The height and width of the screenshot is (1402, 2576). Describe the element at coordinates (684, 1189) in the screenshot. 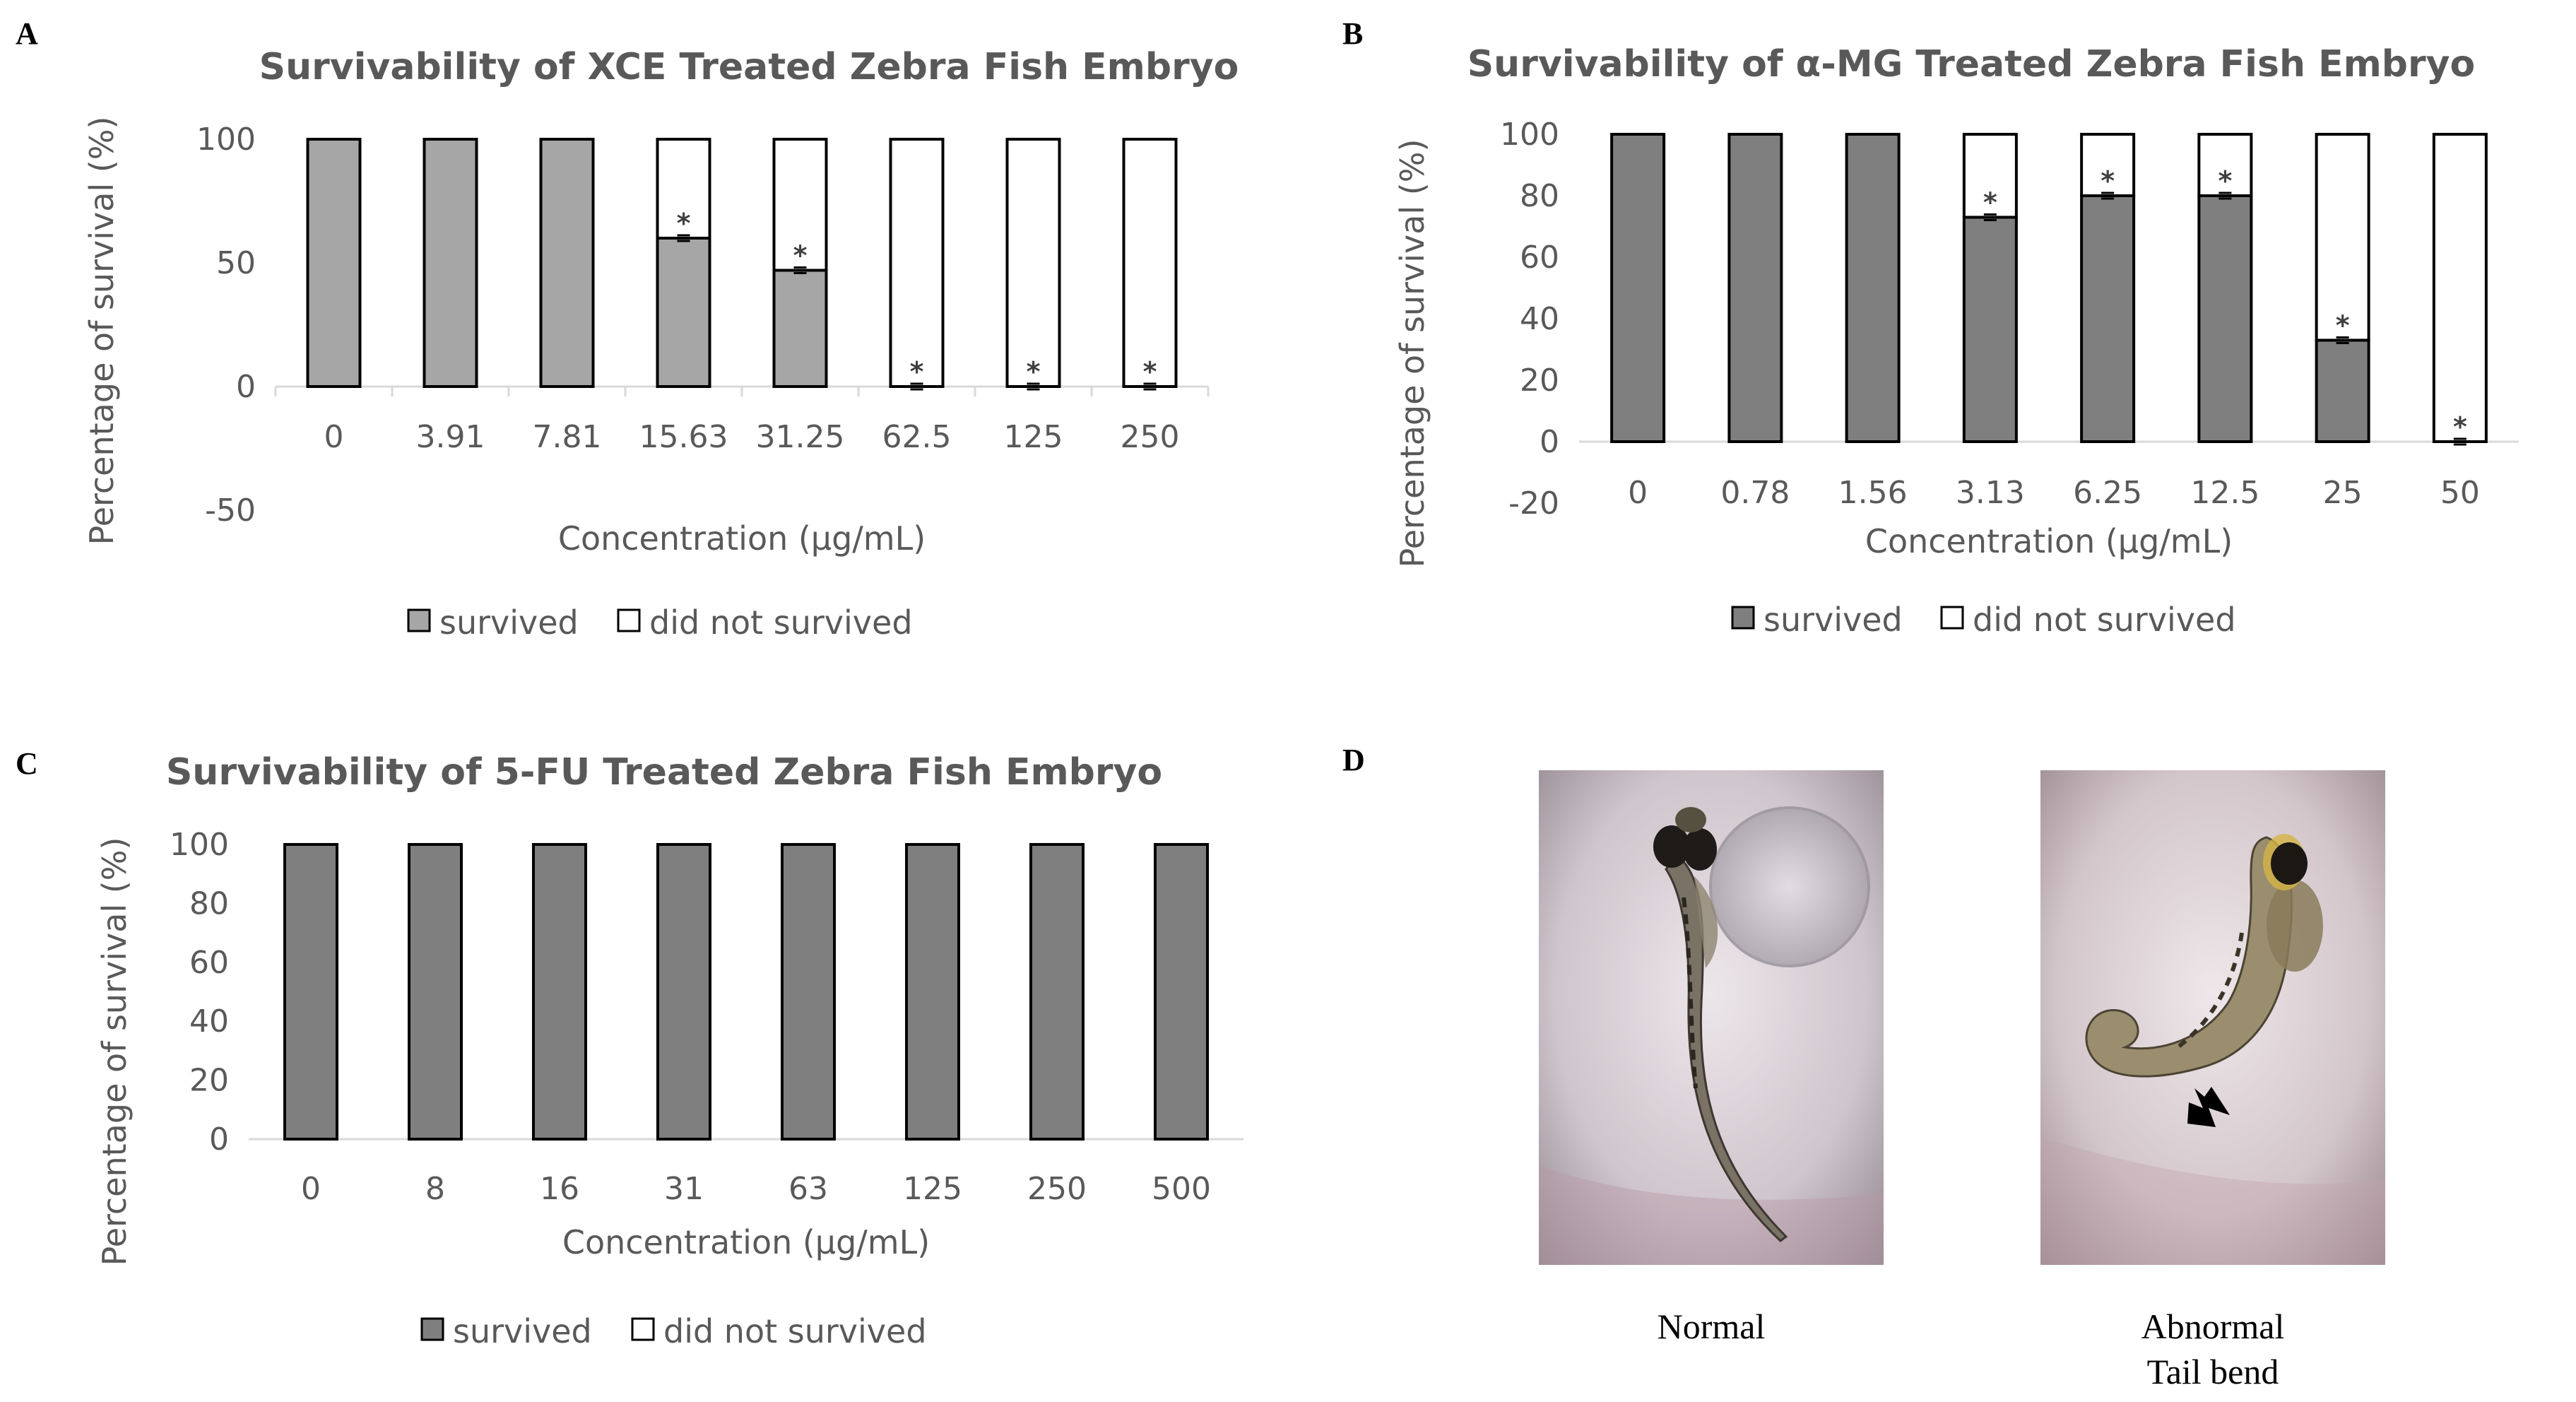

I see `x-tick-label: 31` at that location.